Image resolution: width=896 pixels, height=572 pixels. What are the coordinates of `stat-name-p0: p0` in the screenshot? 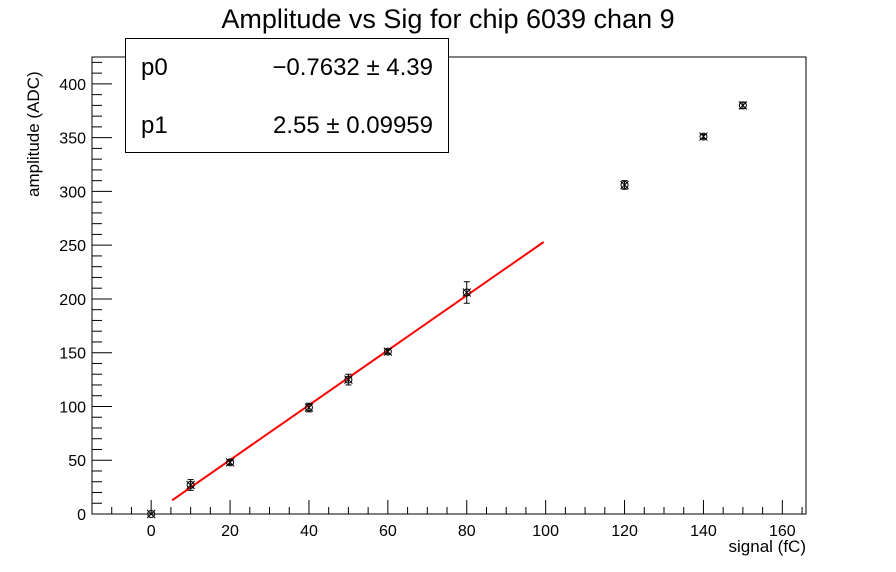 It's located at (154, 67).